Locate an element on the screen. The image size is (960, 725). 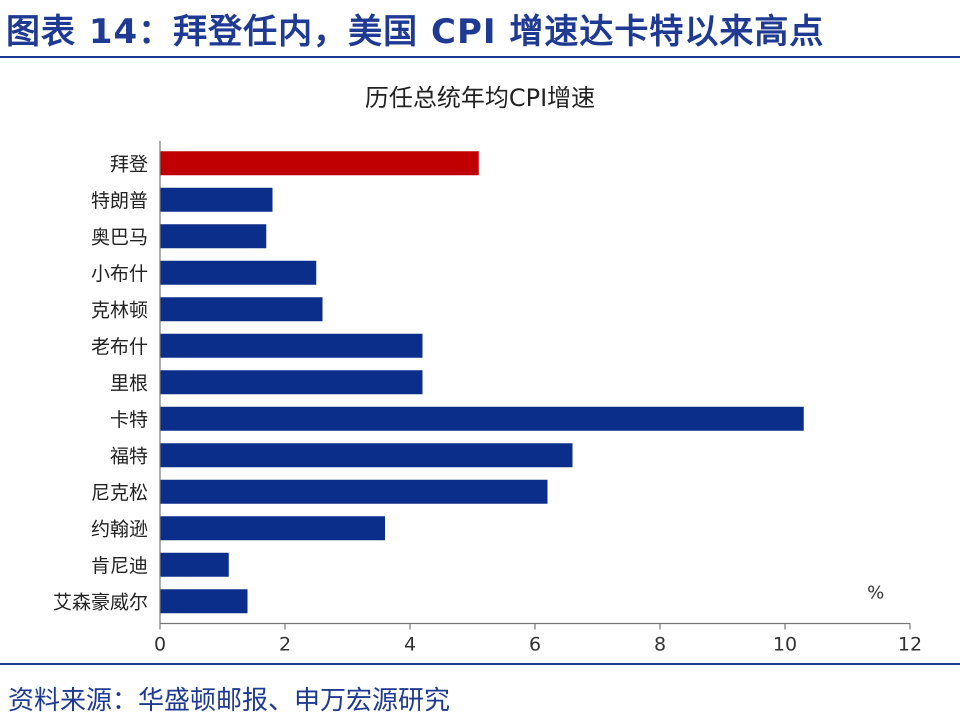
unit-label: % is located at coordinates (875, 593).